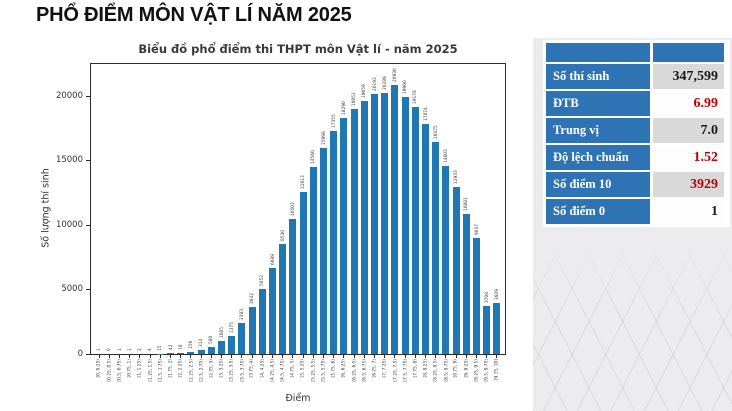  What do you see at coordinates (688, 103) in the screenshot?
I see `stat-row-value: 6.99` at bounding box center [688, 103].